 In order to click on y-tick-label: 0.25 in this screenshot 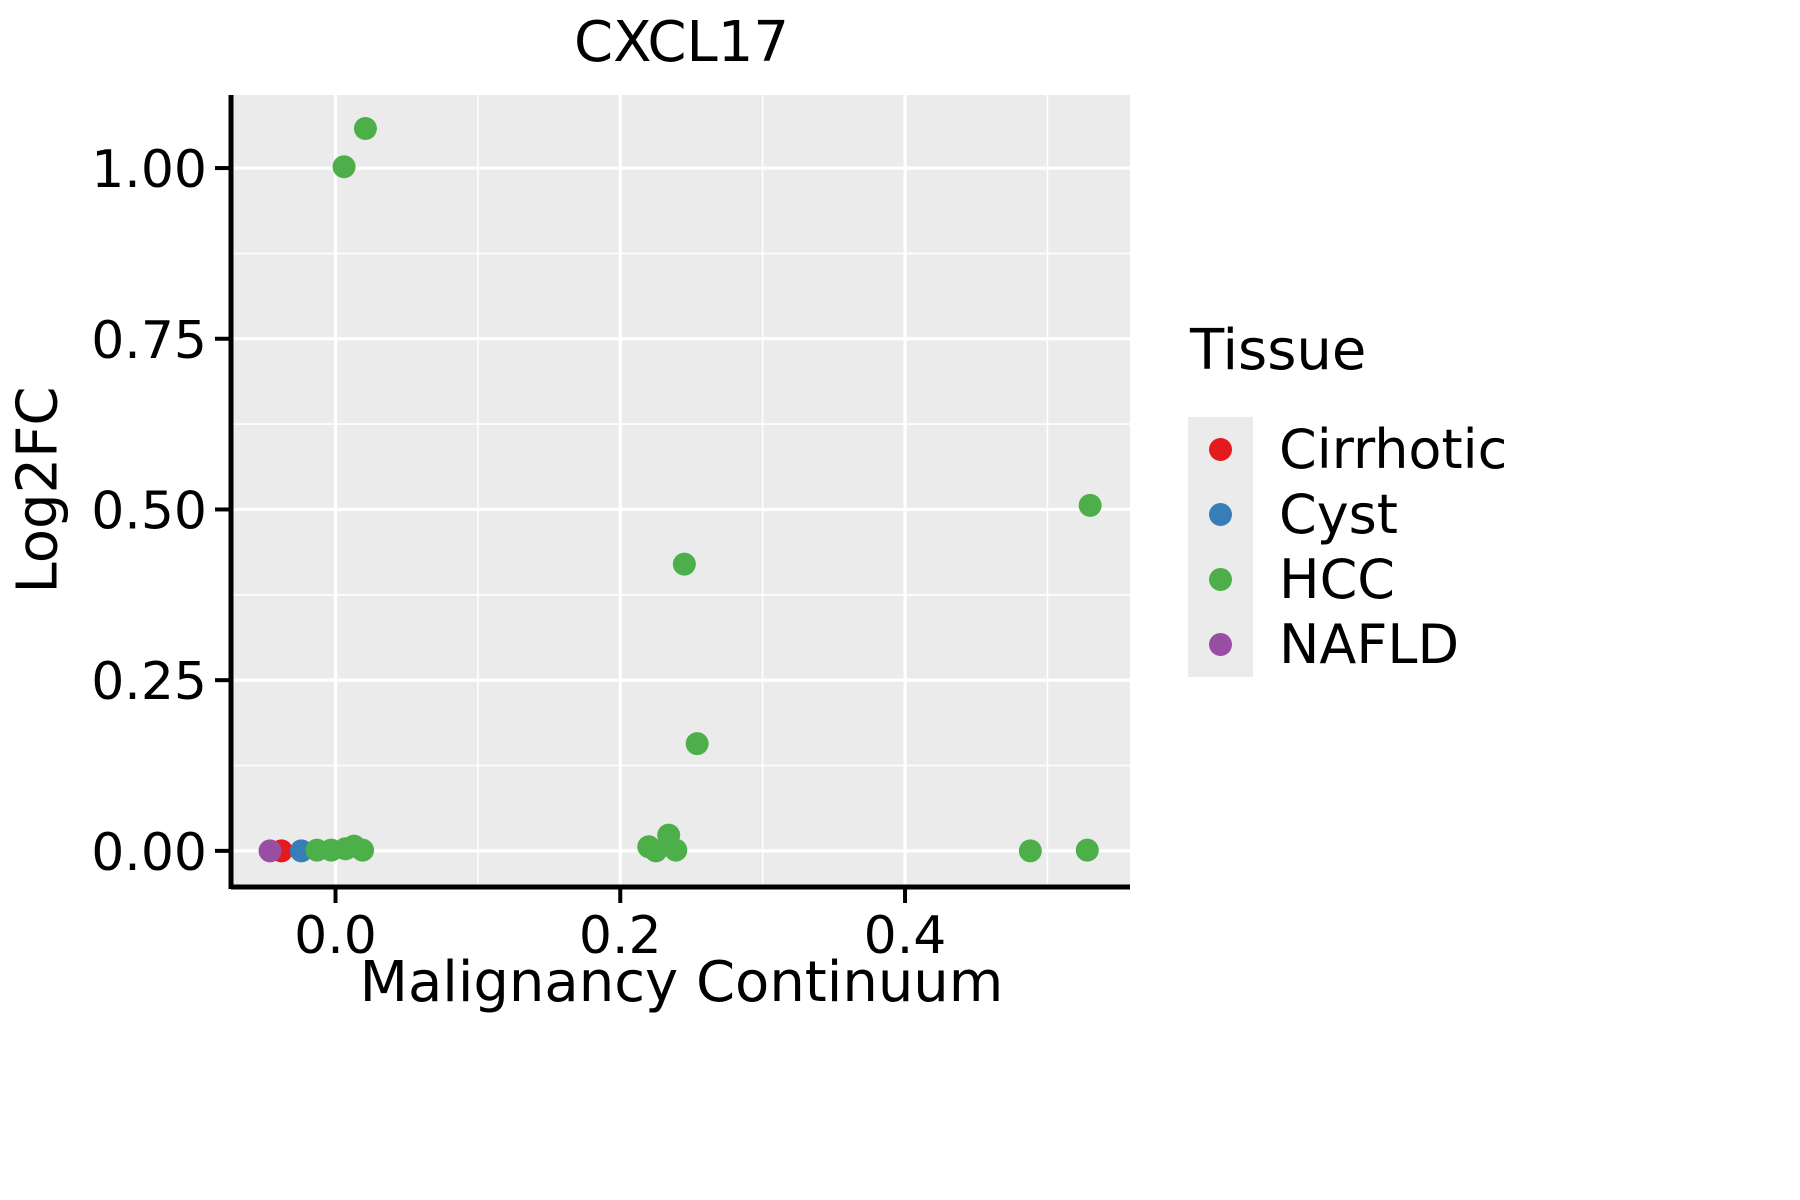, I will do `click(149, 682)`.